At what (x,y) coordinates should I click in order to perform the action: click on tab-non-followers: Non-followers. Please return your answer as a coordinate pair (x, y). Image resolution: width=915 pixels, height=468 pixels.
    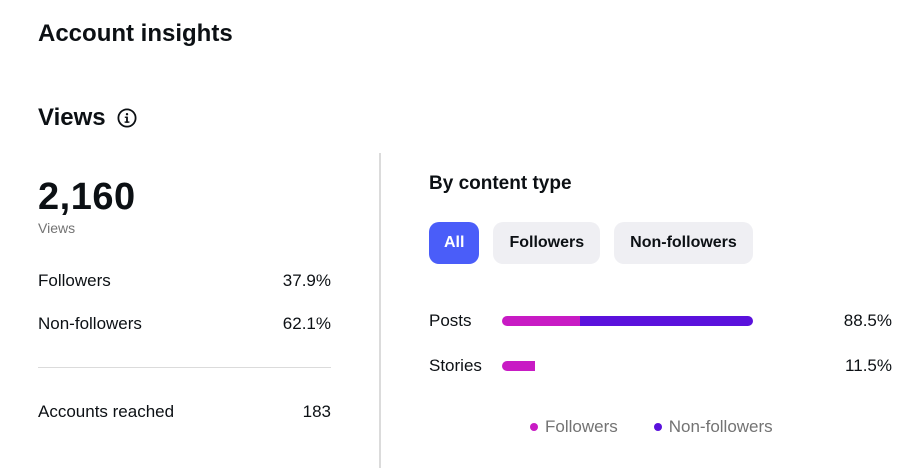
    Looking at the image, I should click on (683, 243).